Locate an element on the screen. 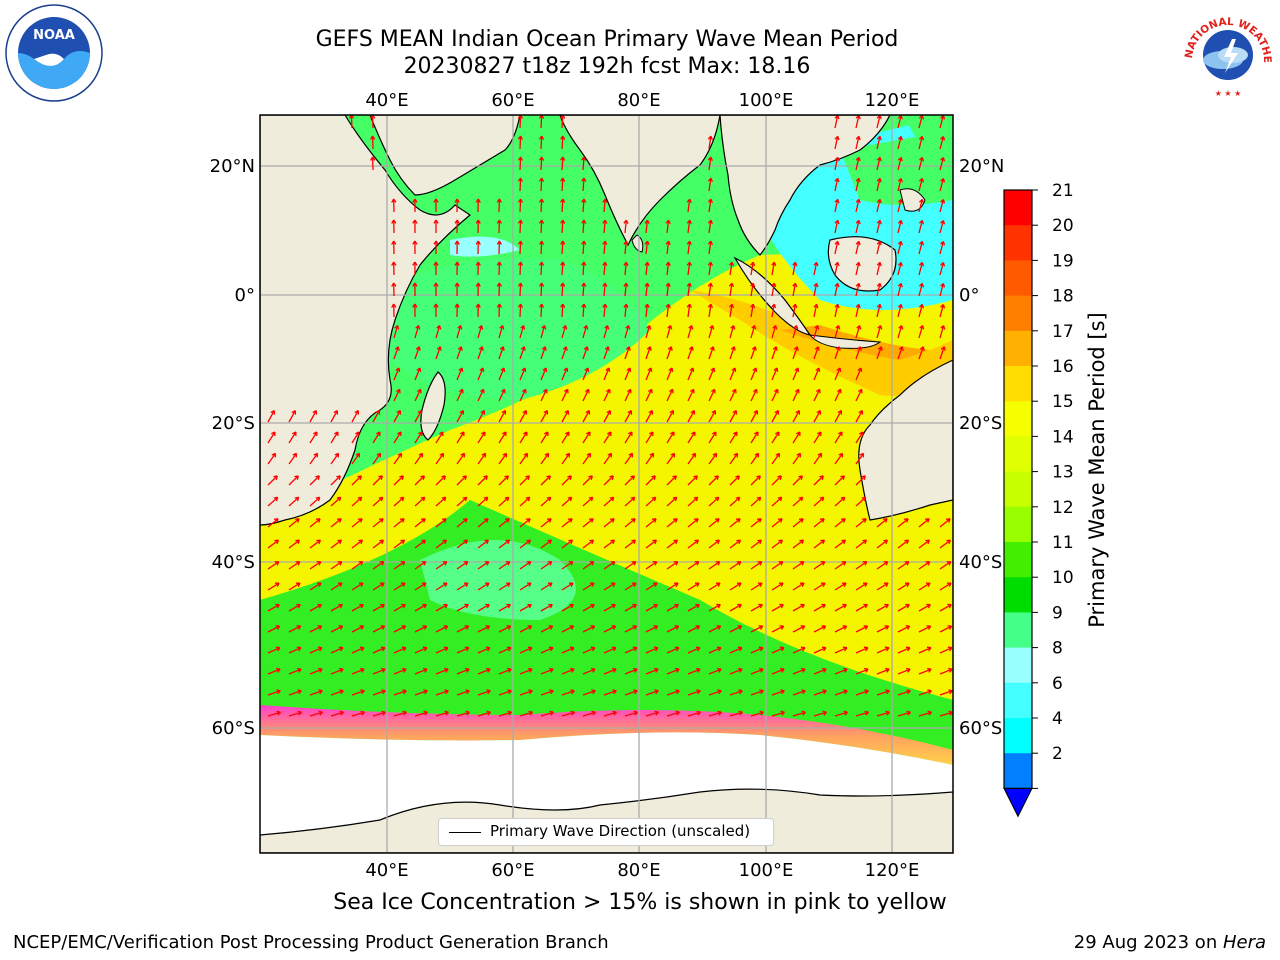 The height and width of the screenshot is (960, 1280). nws-logo: NATIONAL WEATHER SERVICE ★ ★ ★ is located at coordinates (1226, 51).